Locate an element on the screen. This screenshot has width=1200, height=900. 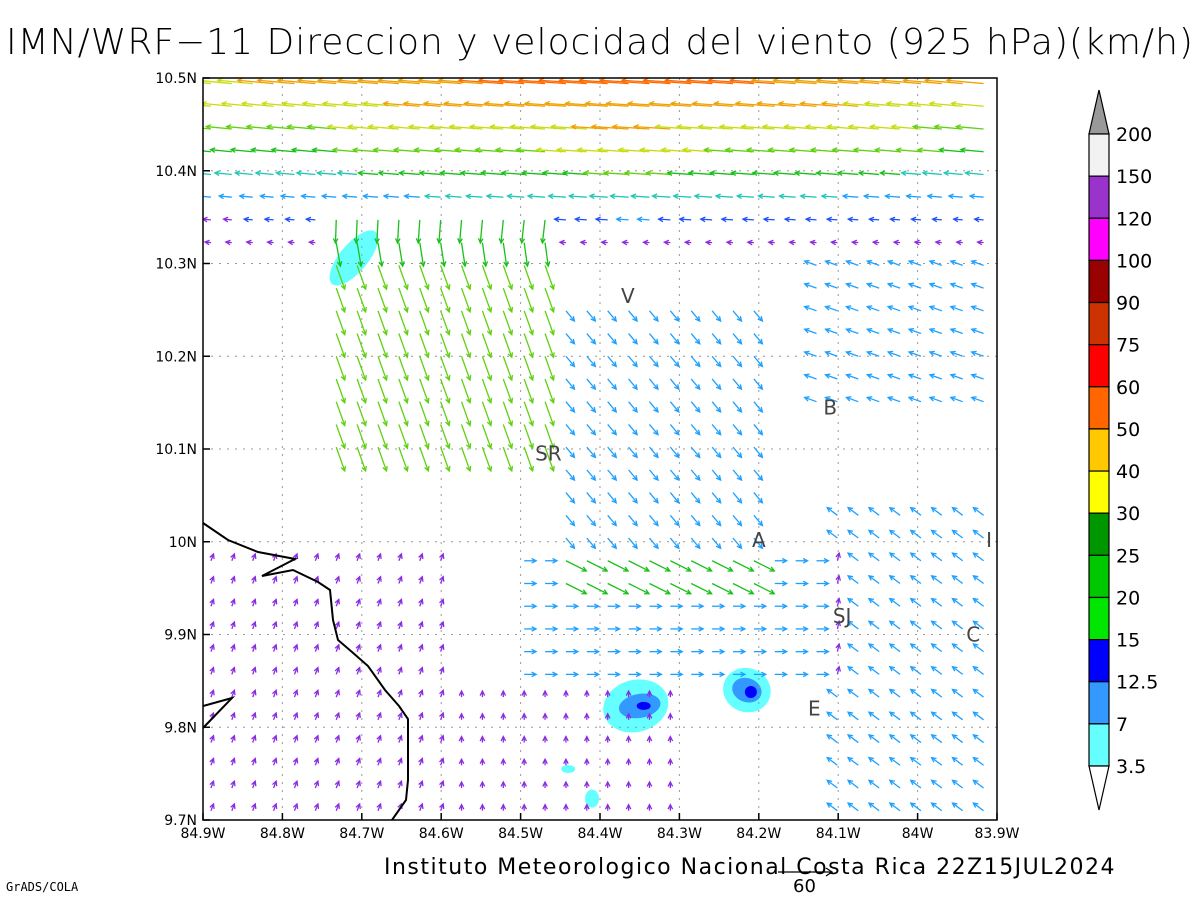
colorbar-label: 12.5 is located at coordinates (1137, 683).